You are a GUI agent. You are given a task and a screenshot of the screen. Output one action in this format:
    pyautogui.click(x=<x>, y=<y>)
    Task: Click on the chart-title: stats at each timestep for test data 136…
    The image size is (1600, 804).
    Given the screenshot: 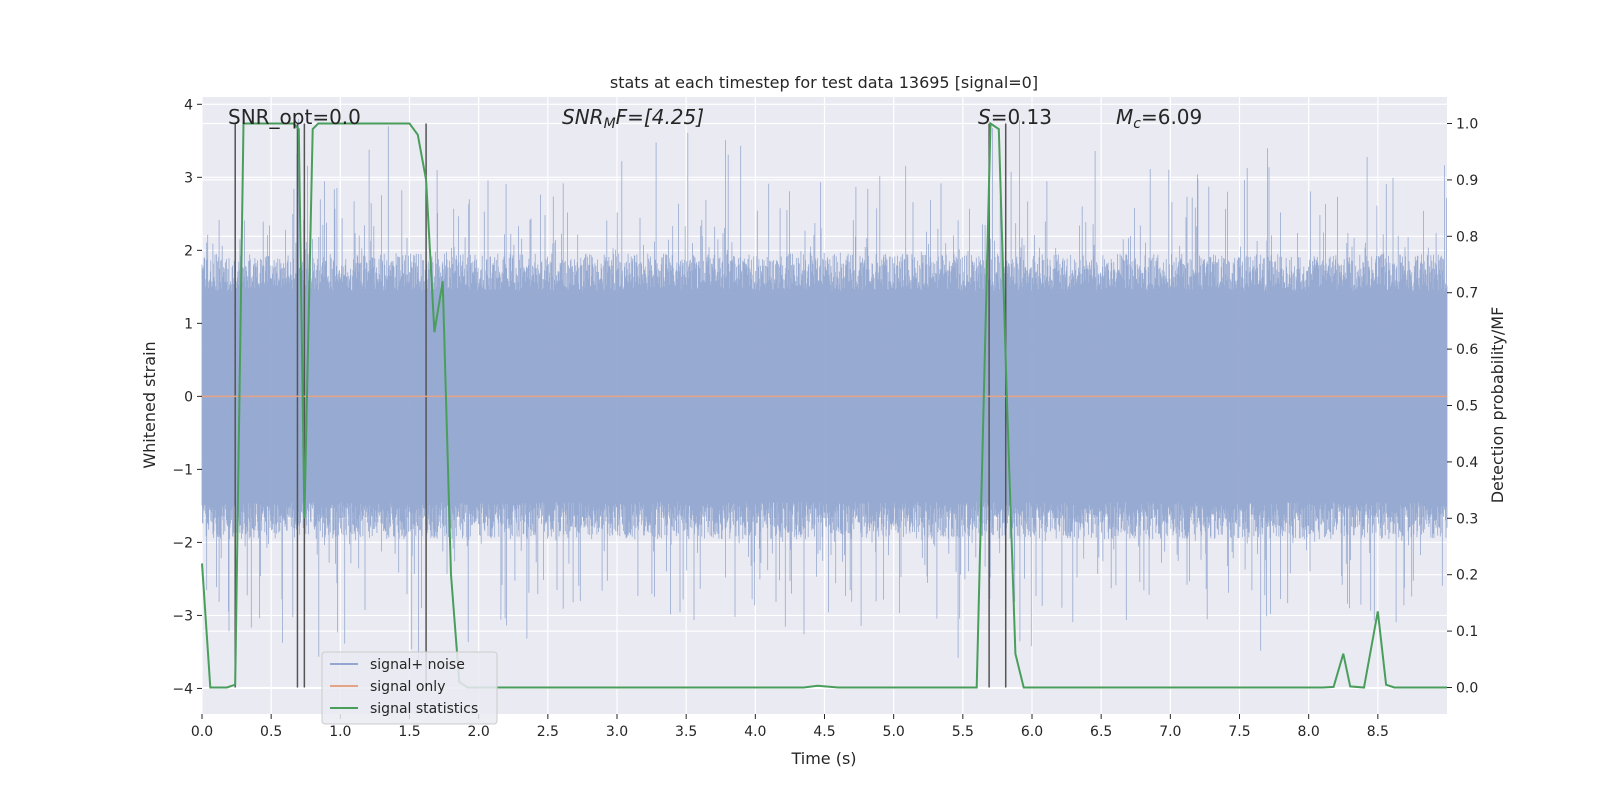 What is the action you would take?
    pyautogui.click(x=824, y=82)
    